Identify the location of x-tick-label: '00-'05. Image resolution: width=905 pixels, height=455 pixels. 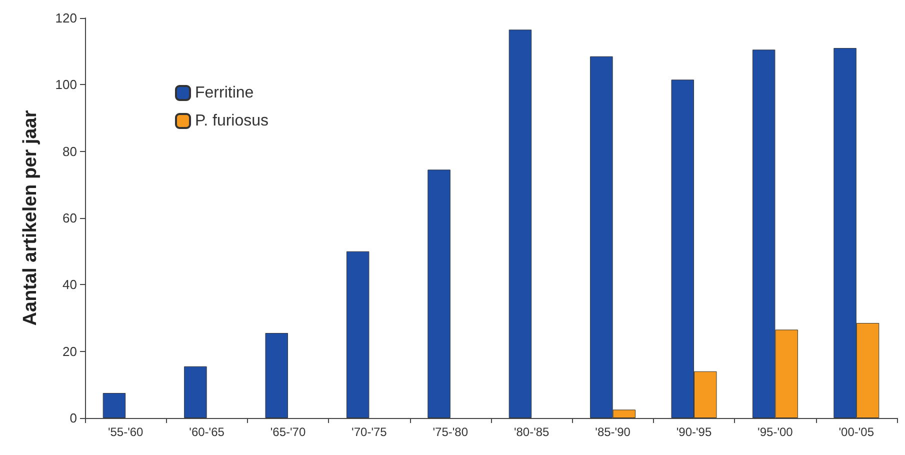
(856, 432).